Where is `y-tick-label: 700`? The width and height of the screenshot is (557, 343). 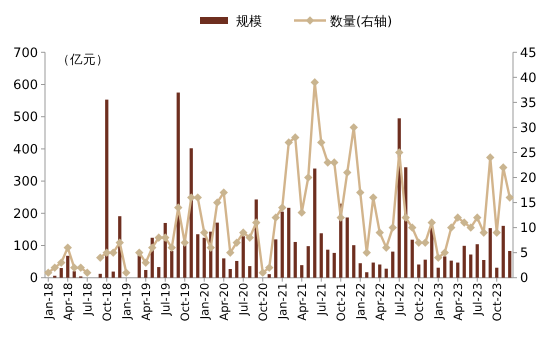
y-tick-label: 700 is located at coordinates (25, 53).